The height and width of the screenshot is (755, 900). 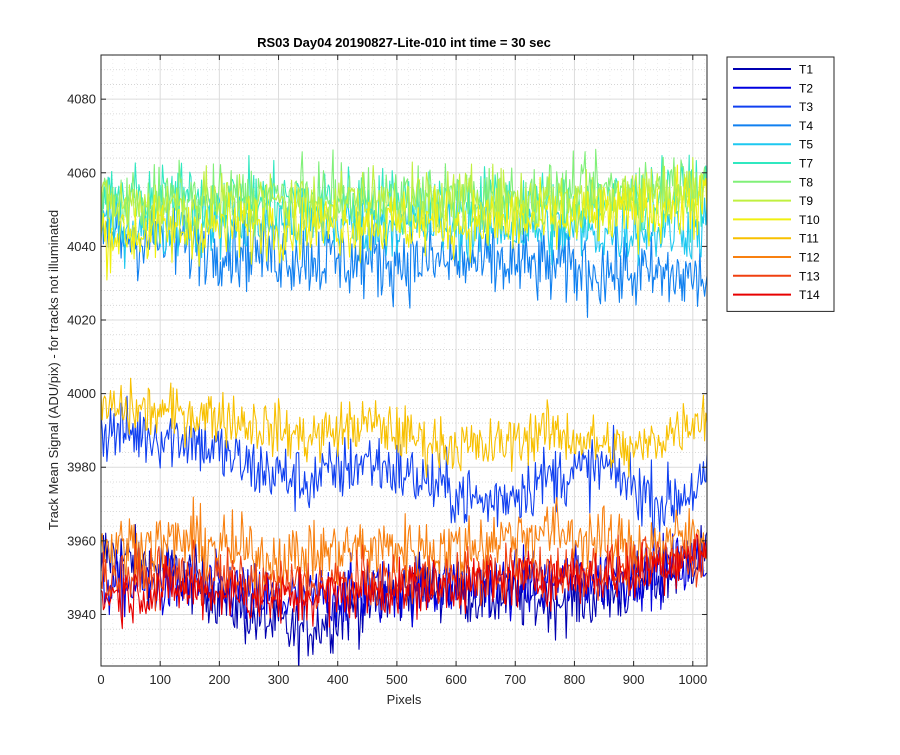 I want to click on legend-label-T1: T1, so click(x=806, y=70).